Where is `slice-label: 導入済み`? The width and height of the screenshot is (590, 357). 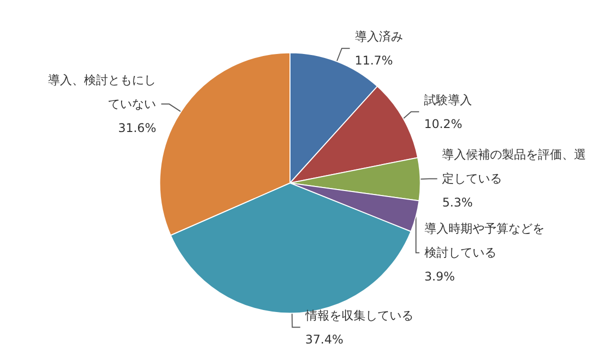
slice-label: 導入済み is located at coordinates (378, 36).